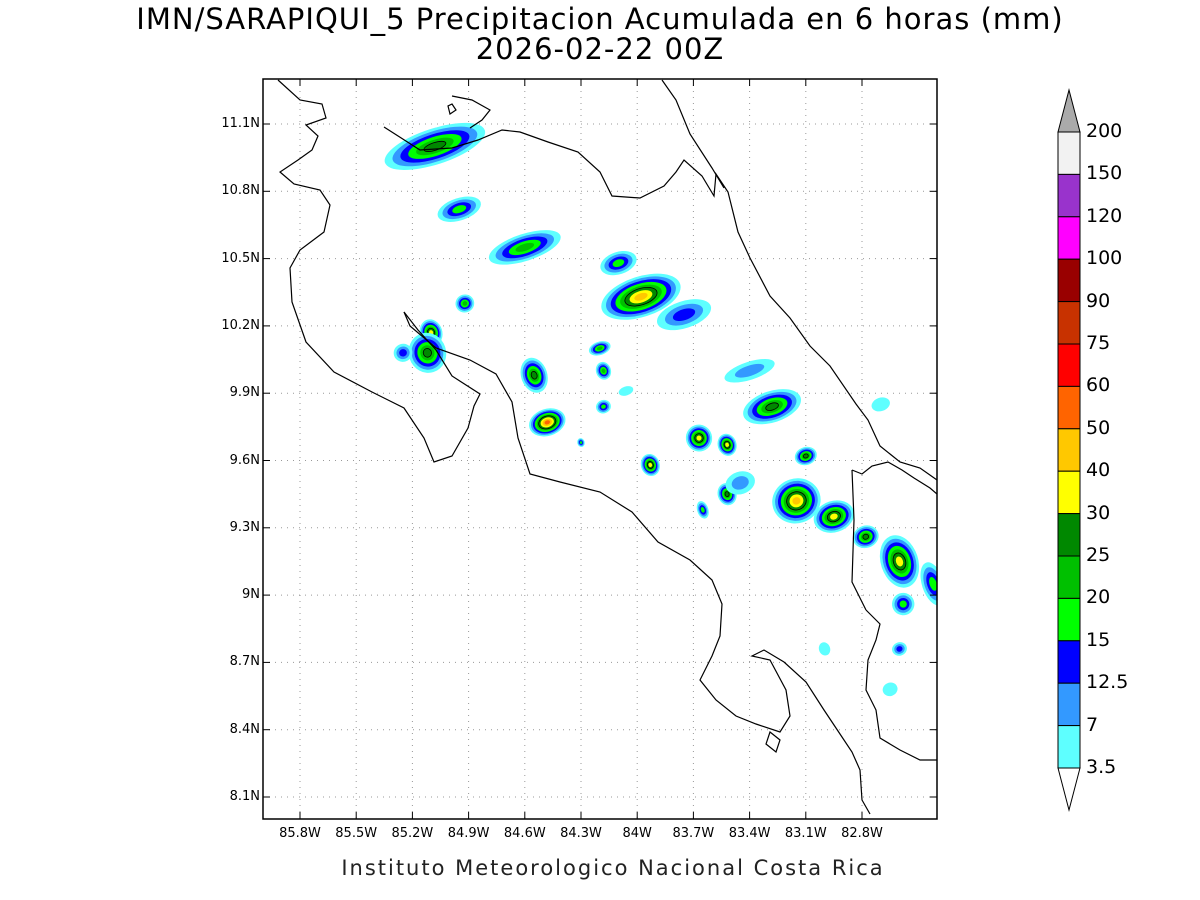 The width and height of the screenshot is (1200, 900). Describe the element at coordinates (1104, 131) in the screenshot. I see `colorbar-level-label: 200` at that location.